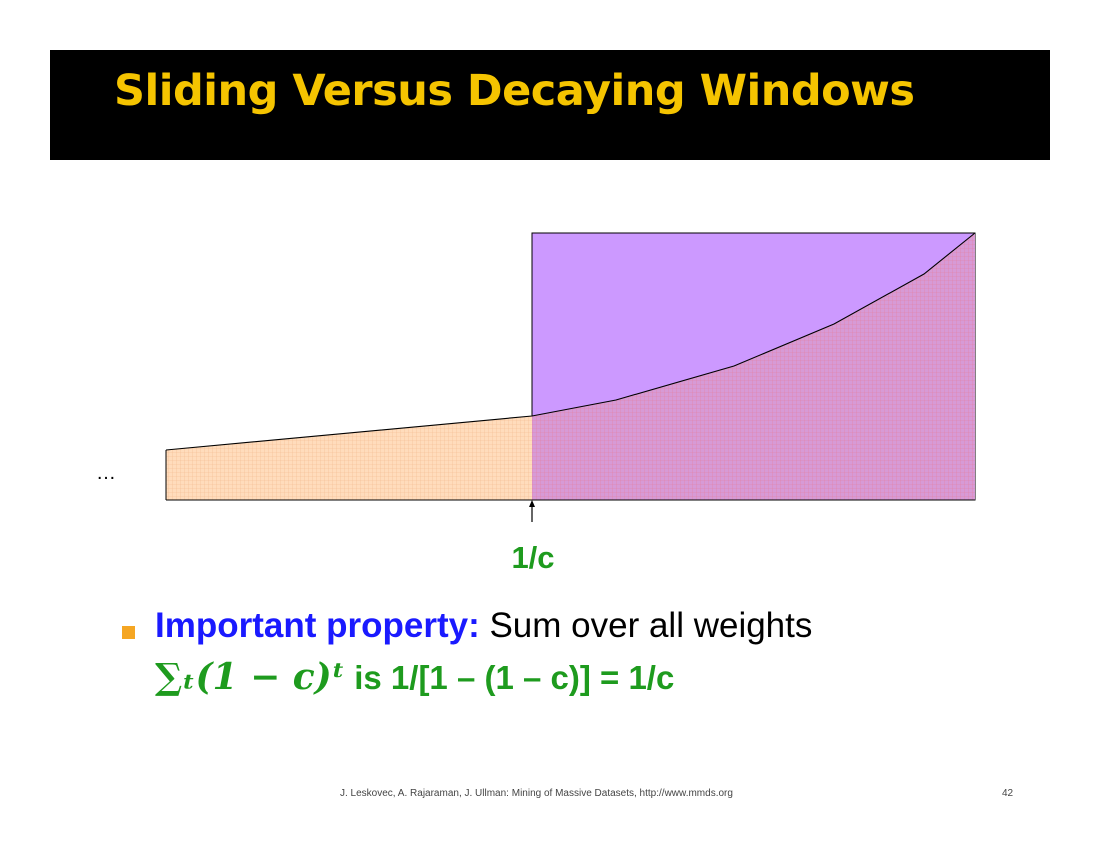  What do you see at coordinates (753, 366) in the screenshot?
I see `decay-area-in-window` at bounding box center [753, 366].